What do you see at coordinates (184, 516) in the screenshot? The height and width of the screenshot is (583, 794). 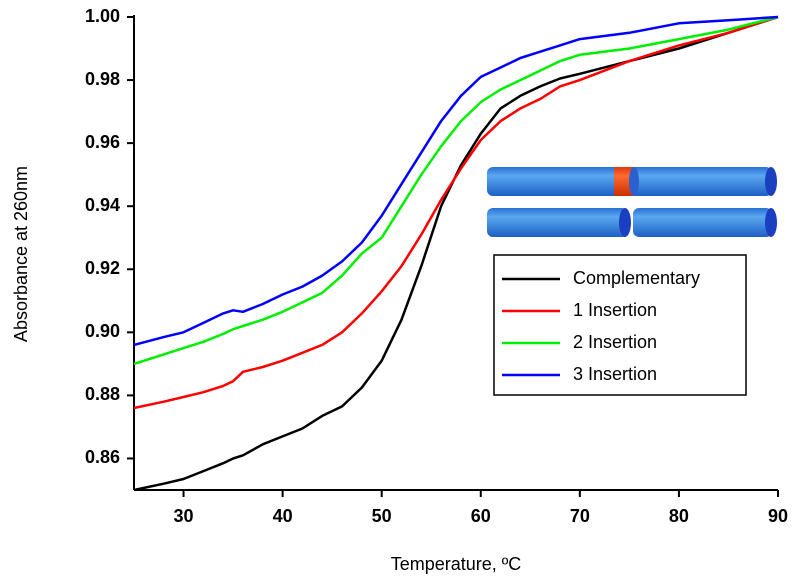 I see `x-tick-label: 30` at bounding box center [184, 516].